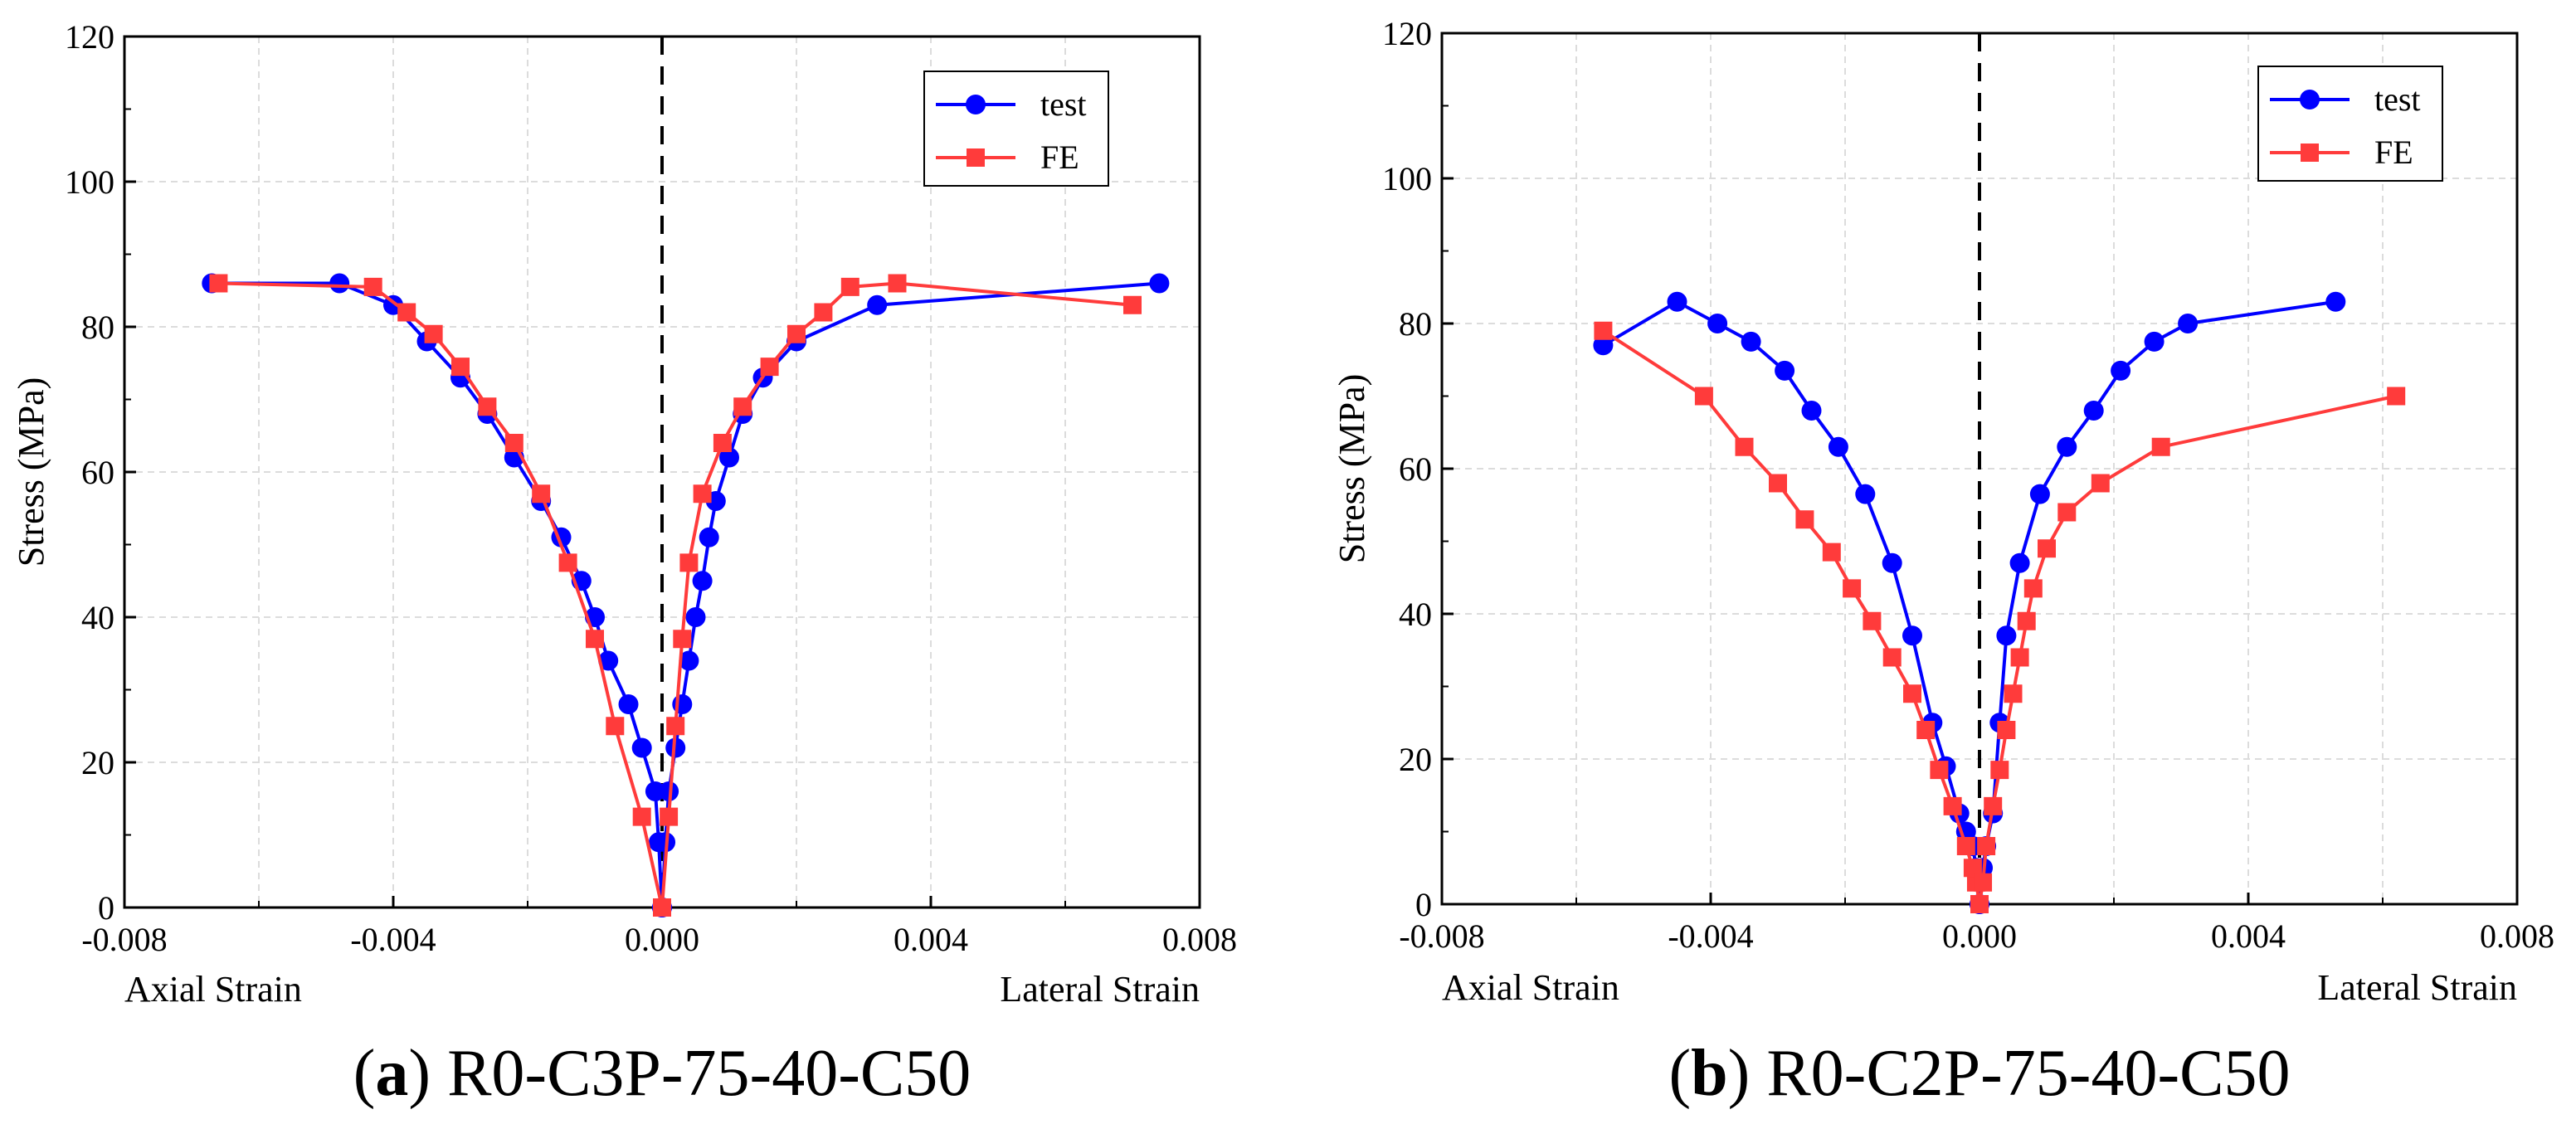 The image size is (2576, 1124). What do you see at coordinates (1680, 1073) in the screenshot?
I see `caption-b-open: (` at bounding box center [1680, 1073].